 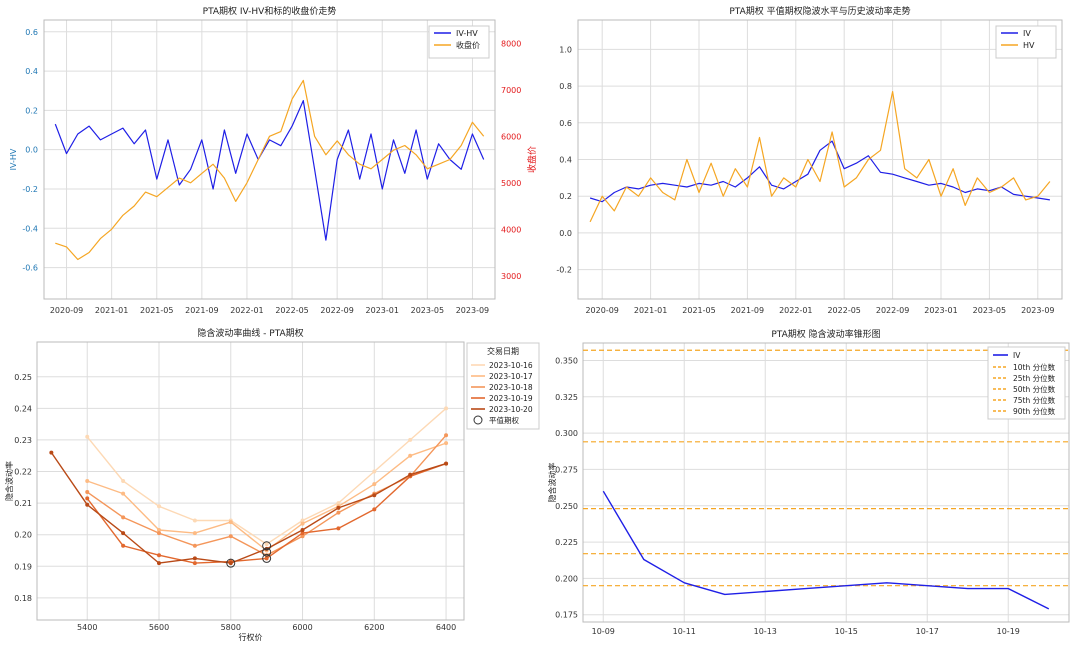 I want to click on c1-y2-tick-label: 3000, so click(x=511, y=276).